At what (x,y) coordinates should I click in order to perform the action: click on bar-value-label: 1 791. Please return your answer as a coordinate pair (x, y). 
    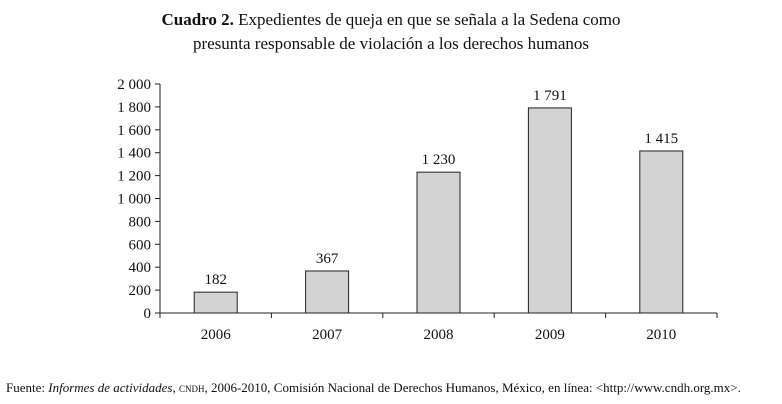
    Looking at the image, I should click on (550, 96).